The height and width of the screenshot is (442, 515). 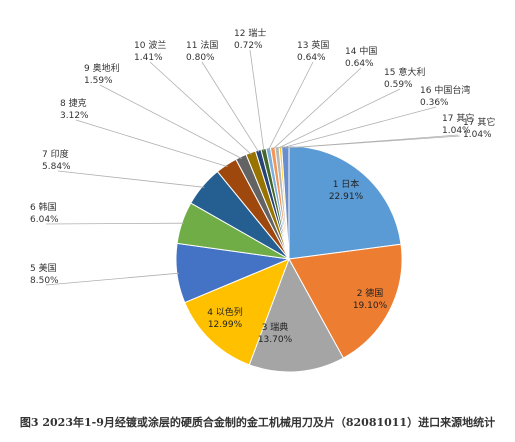 What do you see at coordinates (44, 274) in the screenshot?
I see `slice-label-5: 5 美国 8.50%` at bounding box center [44, 274].